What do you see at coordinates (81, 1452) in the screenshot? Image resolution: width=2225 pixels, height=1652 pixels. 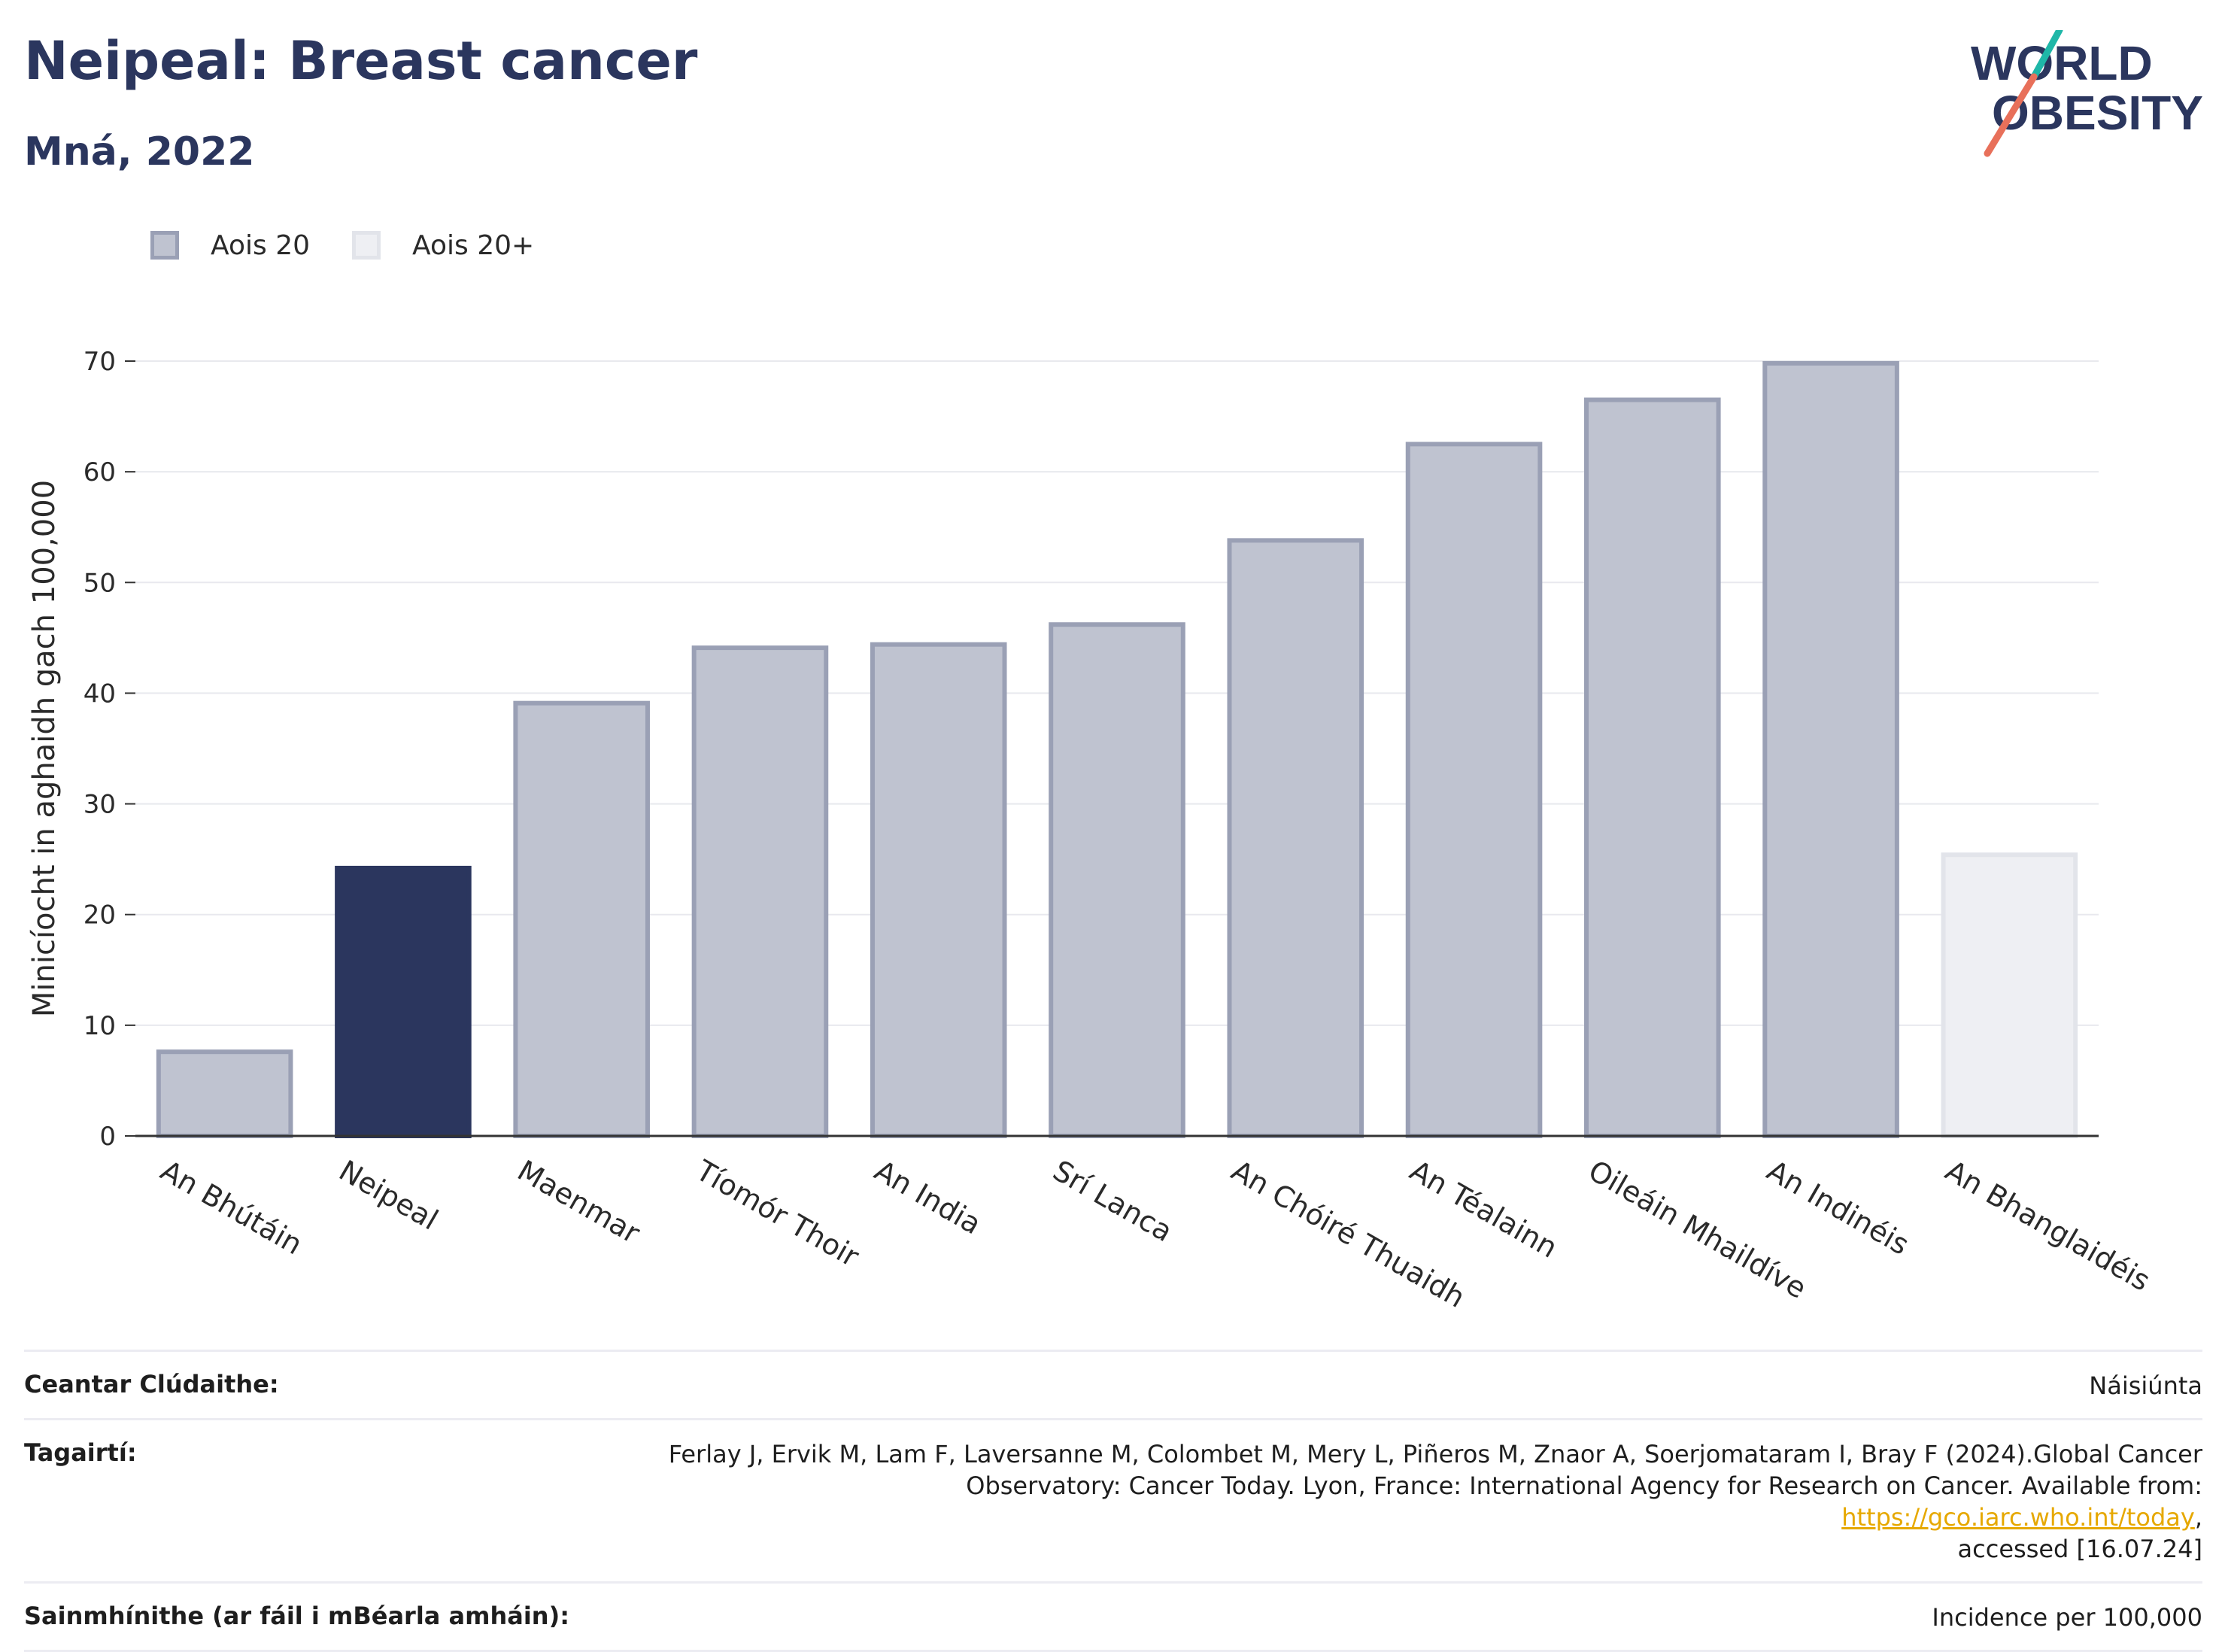 I see `references-label: Tagairtí:` at bounding box center [81, 1452].